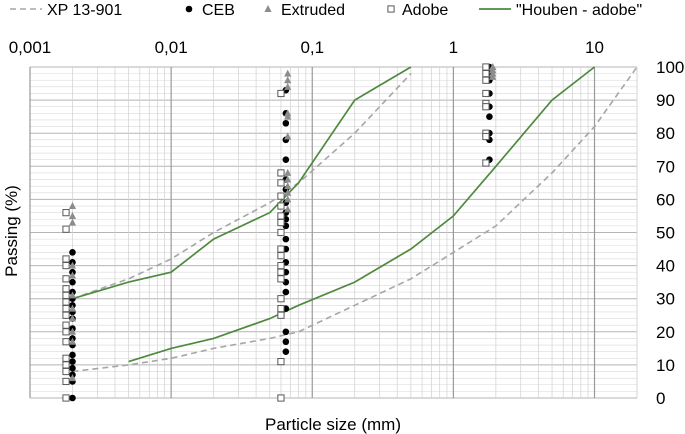 The image size is (685, 434). I want to click on y-tick-label: 10, so click(665, 365).